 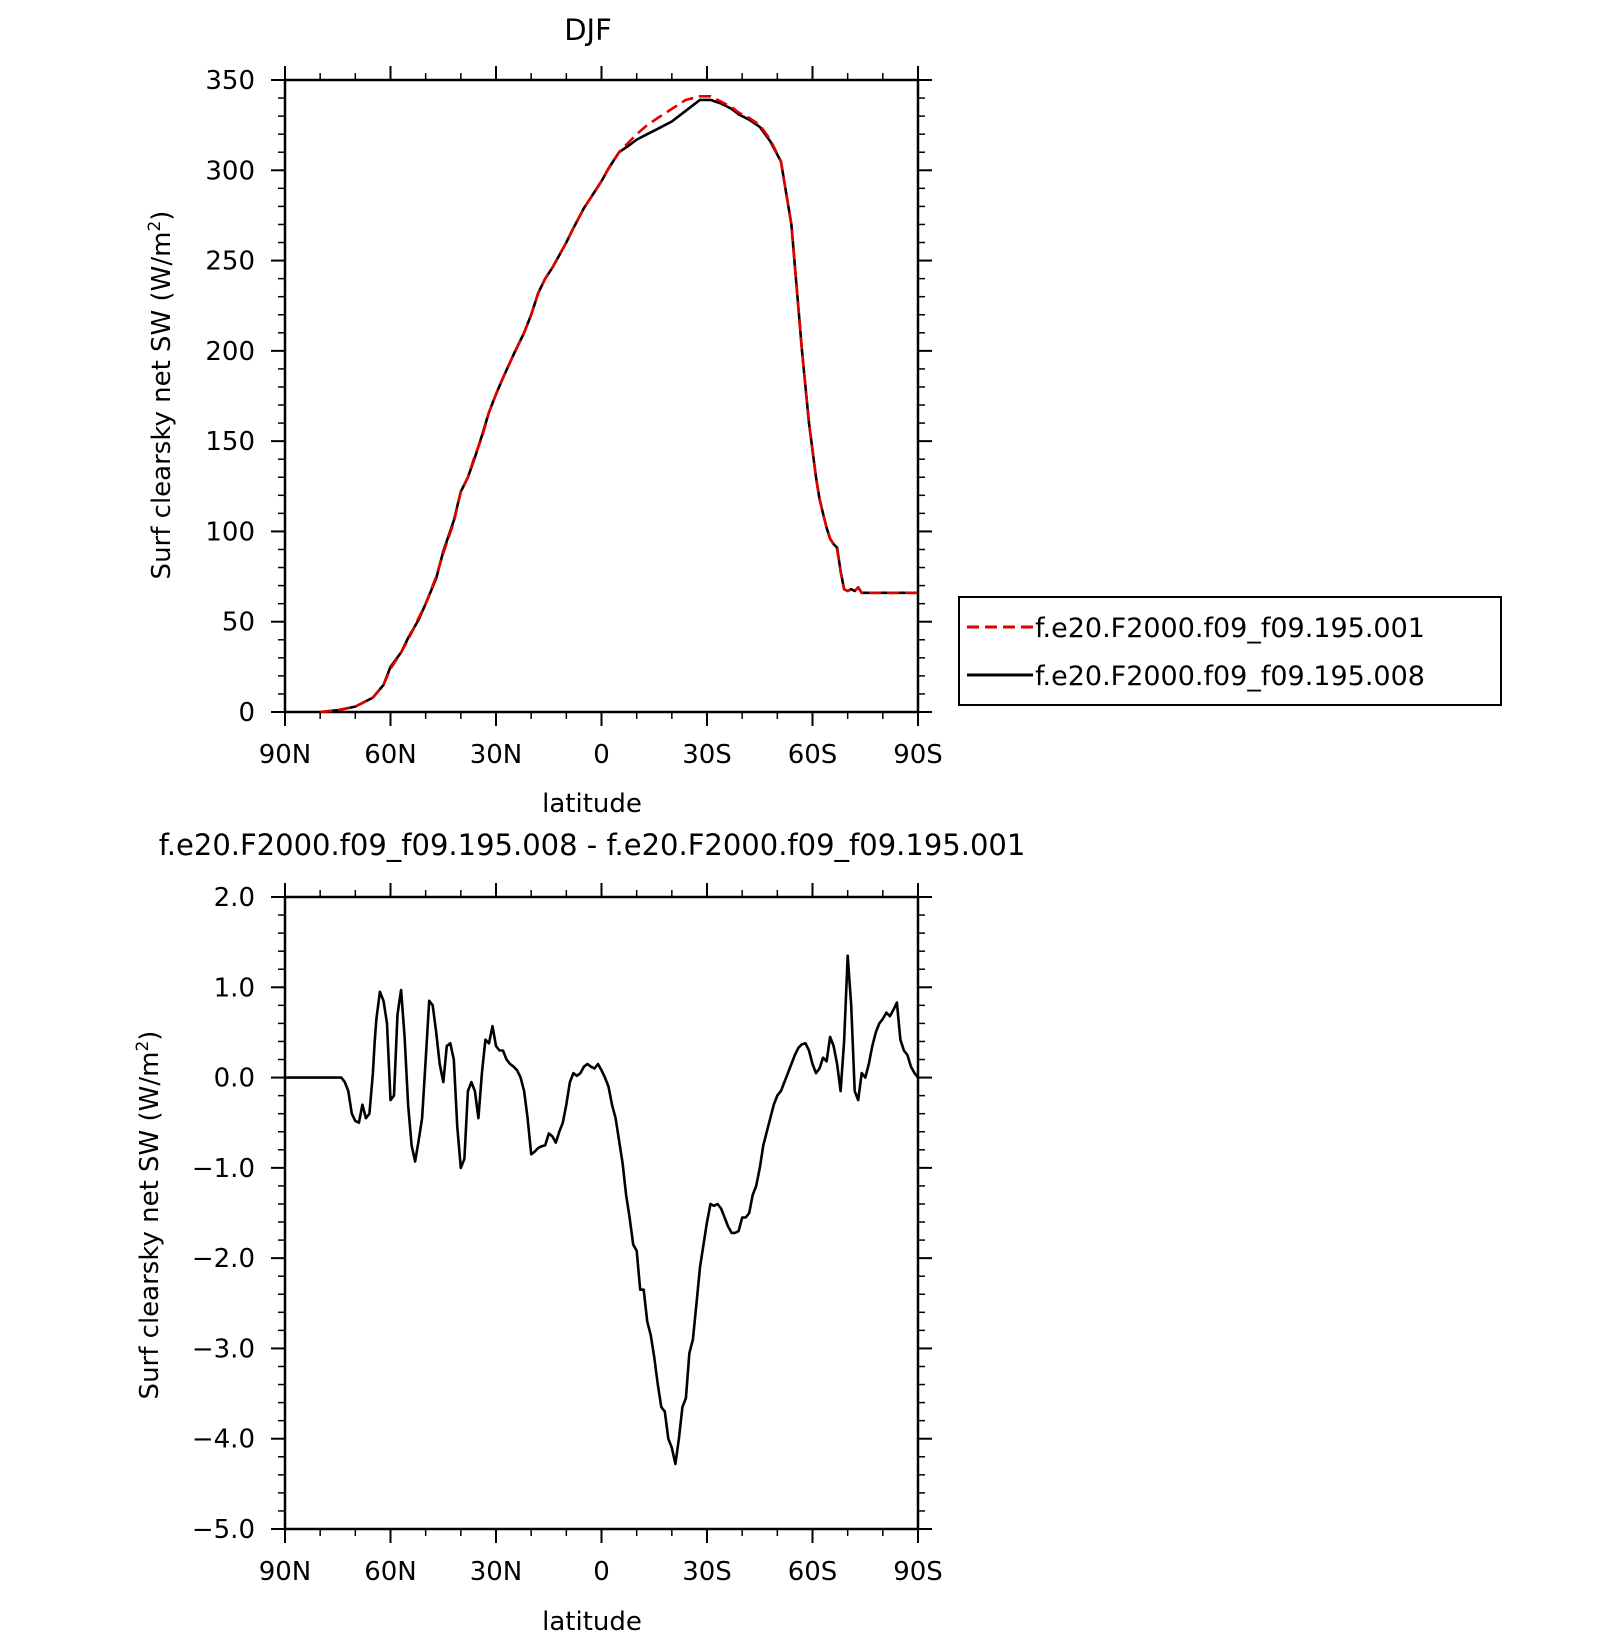 What do you see at coordinates (813, 1572) in the screenshot?
I see `bottom-x-tick-label: 60S` at bounding box center [813, 1572].